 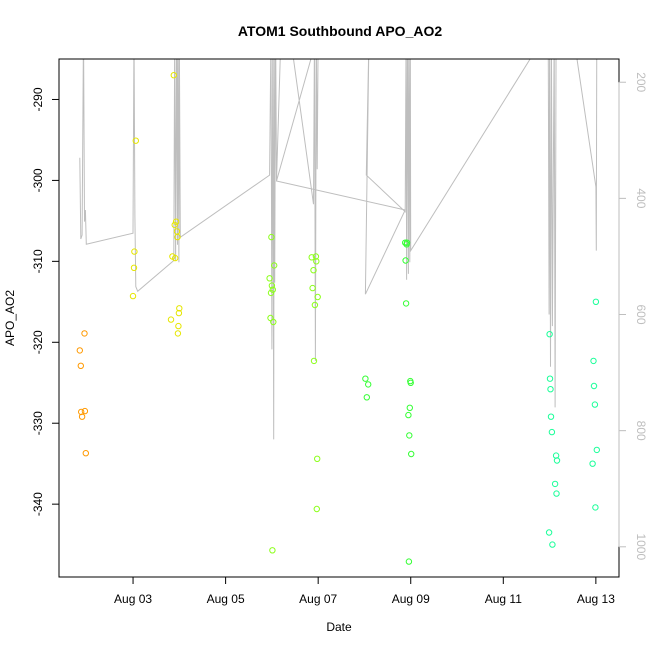 I want to click on x-tick-label: Aug 11, so click(x=503, y=599).